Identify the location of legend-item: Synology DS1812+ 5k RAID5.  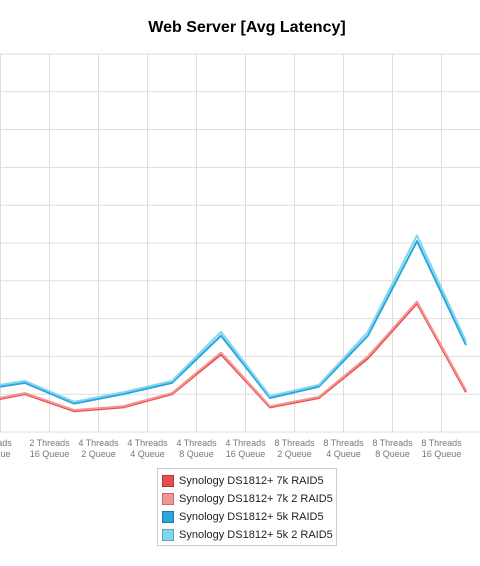
(247, 517).